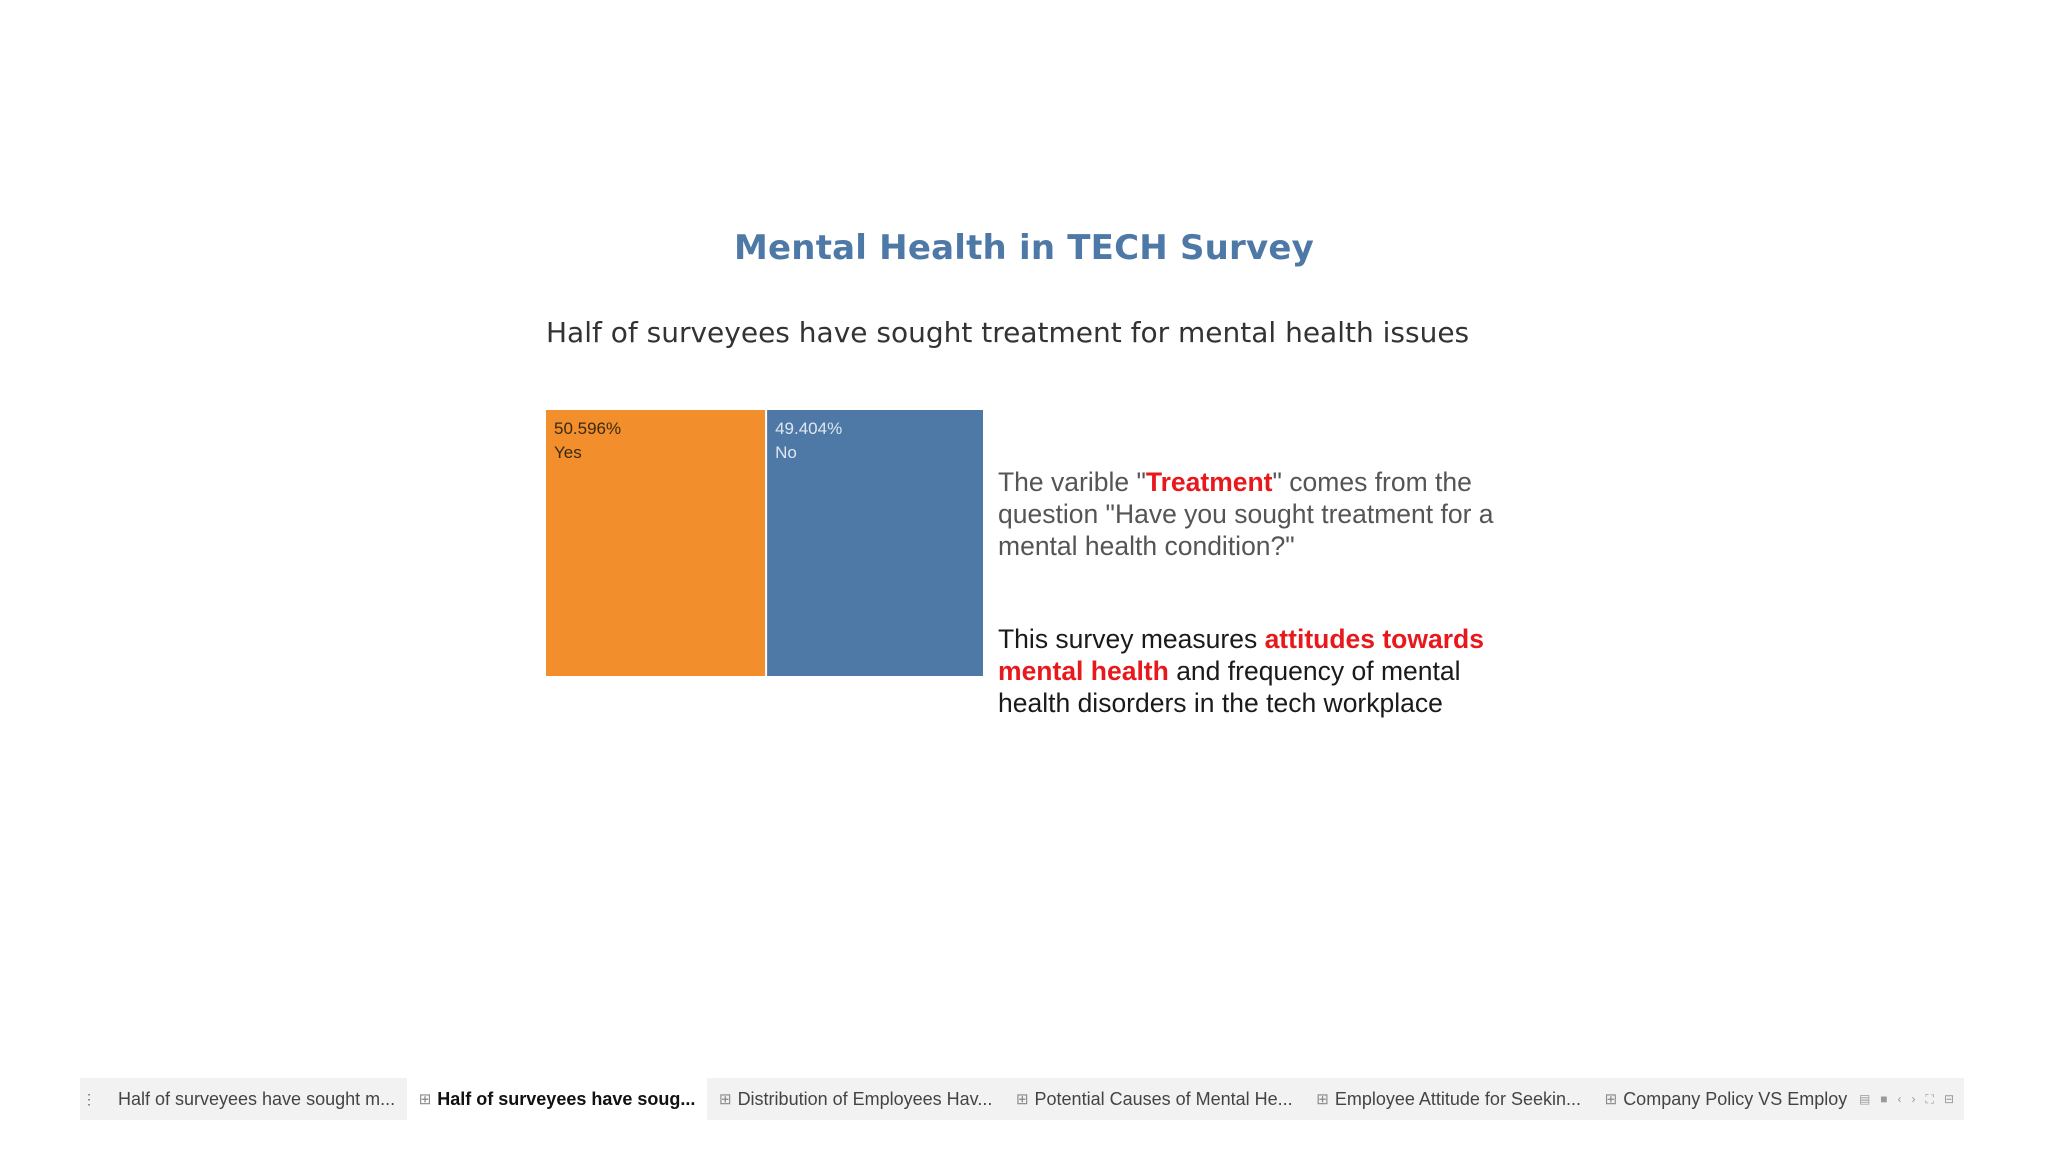  I want to click on survey-note-pre: This survey measures, so click(1131, 639).